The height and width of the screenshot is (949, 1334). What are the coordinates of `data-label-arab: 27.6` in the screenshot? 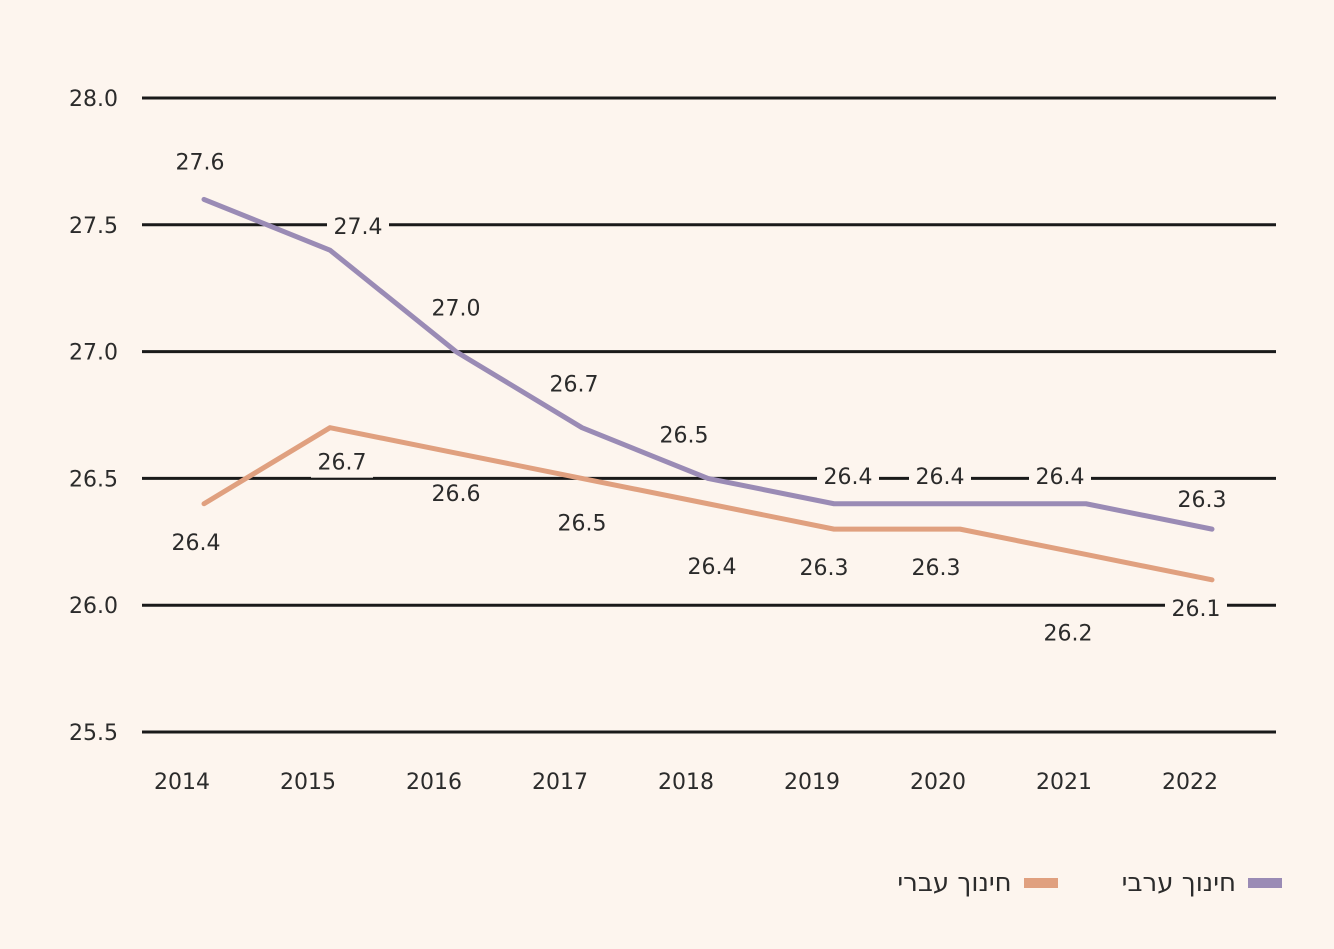 It's located at (200, 162).